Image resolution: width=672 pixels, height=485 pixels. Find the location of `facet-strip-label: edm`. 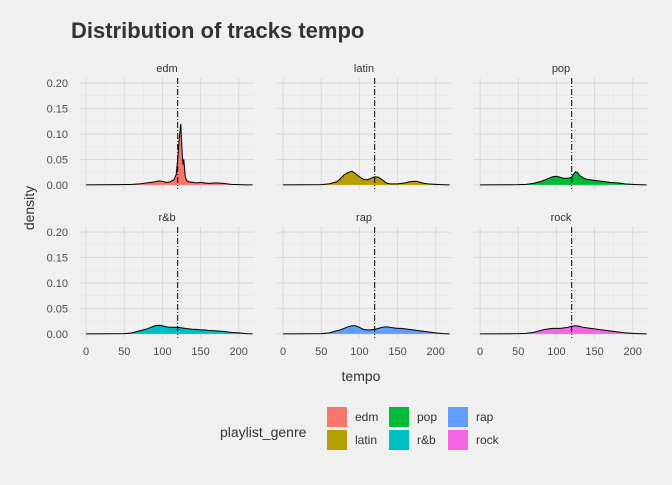

facet-strip-label: edm is located at coordinates (166, 69).